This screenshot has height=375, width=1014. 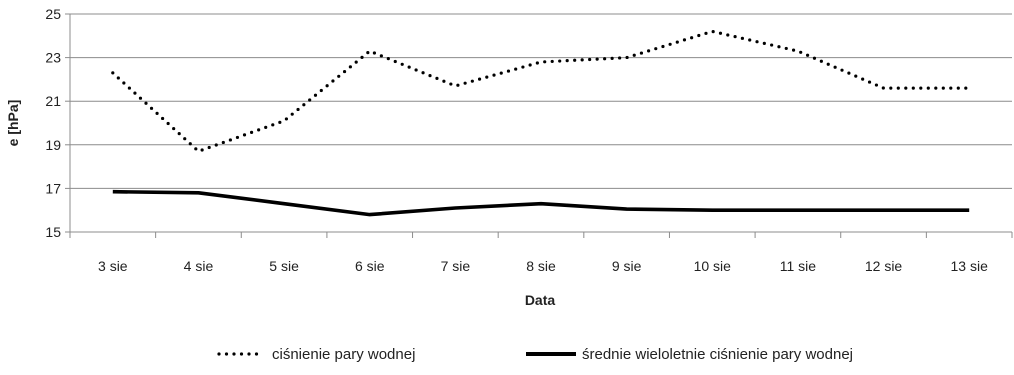 What do you see at coordinates (53, 14) in the screenshot?
I see `y-tick-label-25: 25` at bounding box center [53, 14].